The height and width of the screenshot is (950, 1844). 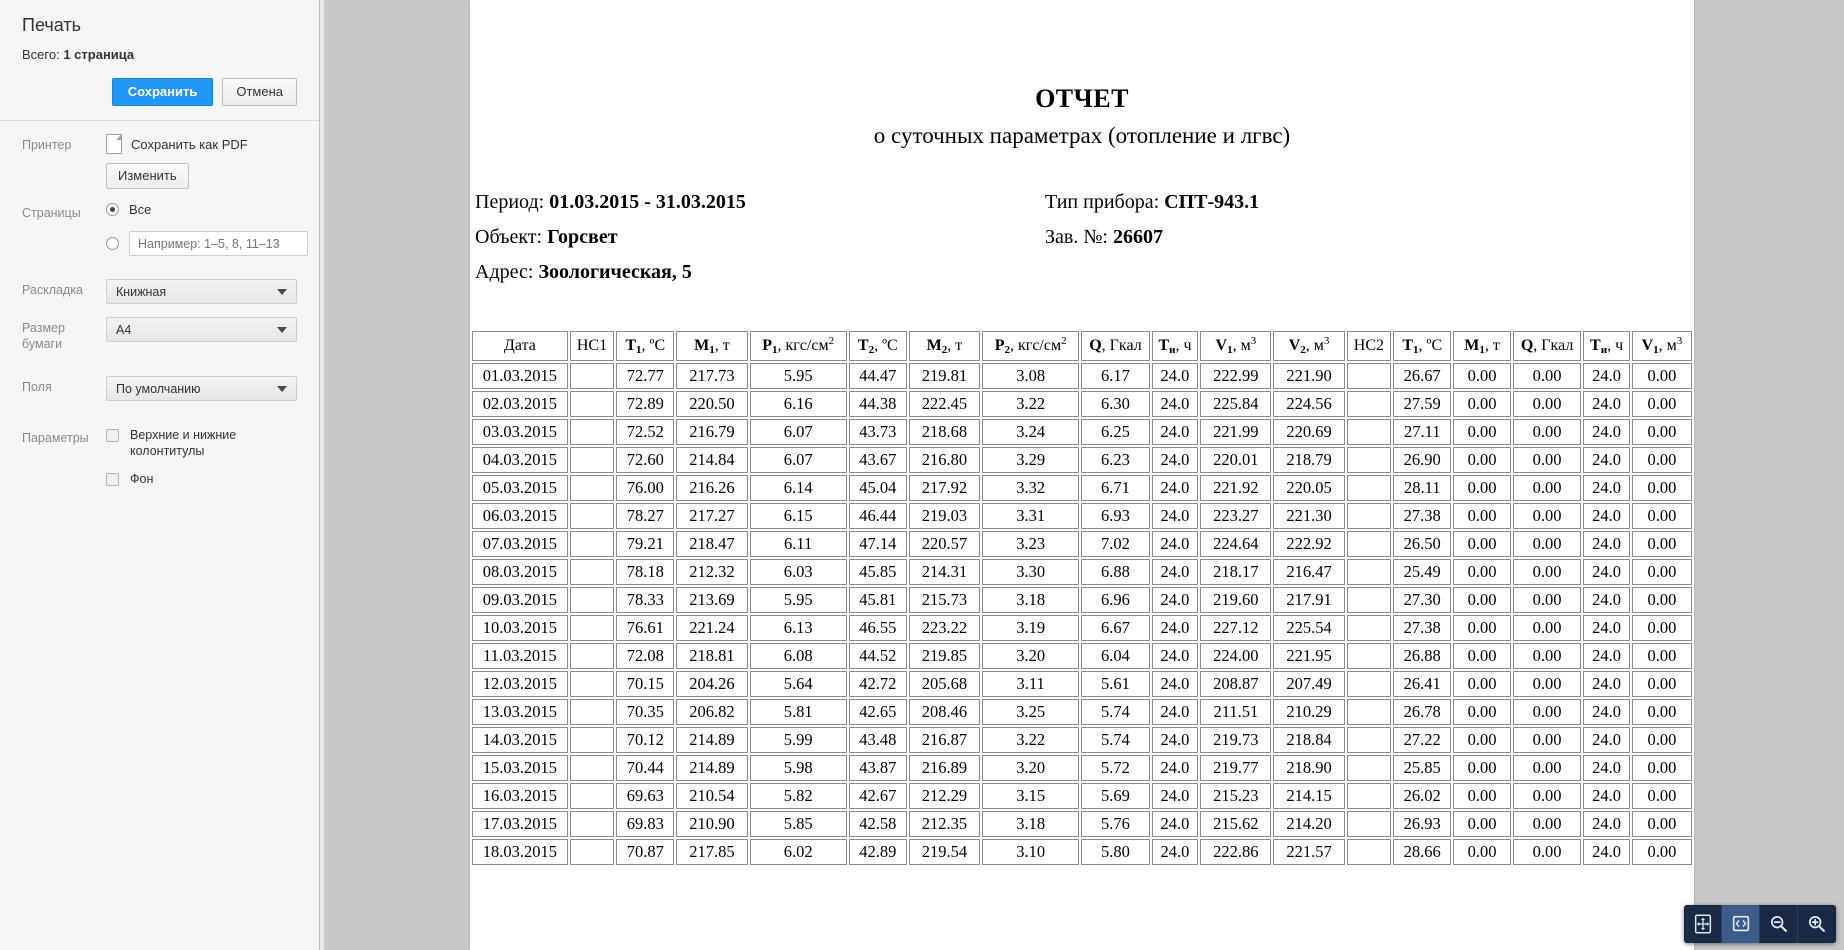 I want to click on meta-device-label: Тип прибора:, so click(x=1102, y=202).